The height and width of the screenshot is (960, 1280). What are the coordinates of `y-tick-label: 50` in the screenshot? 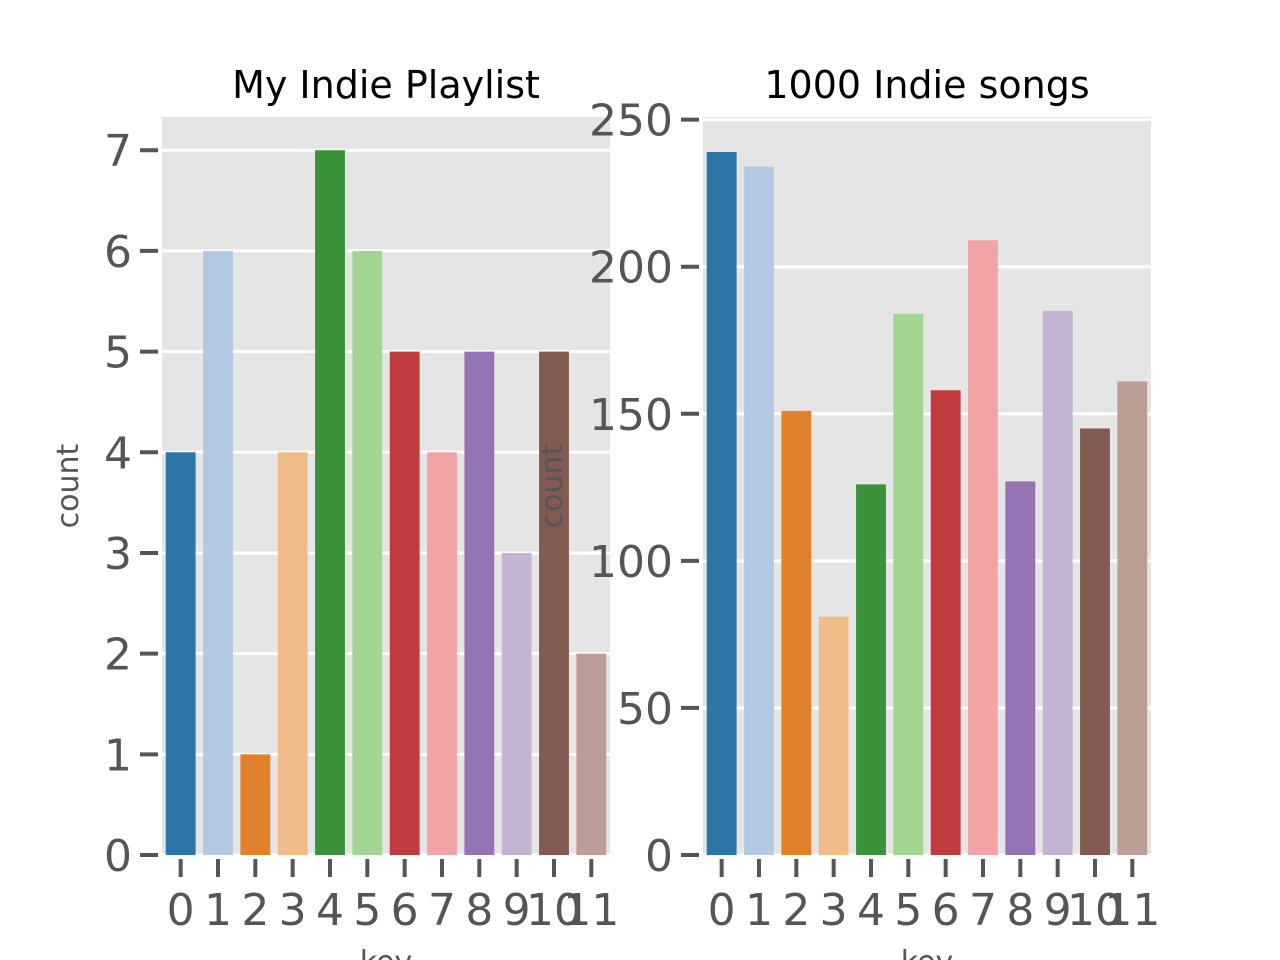 It's located at (645, 709).